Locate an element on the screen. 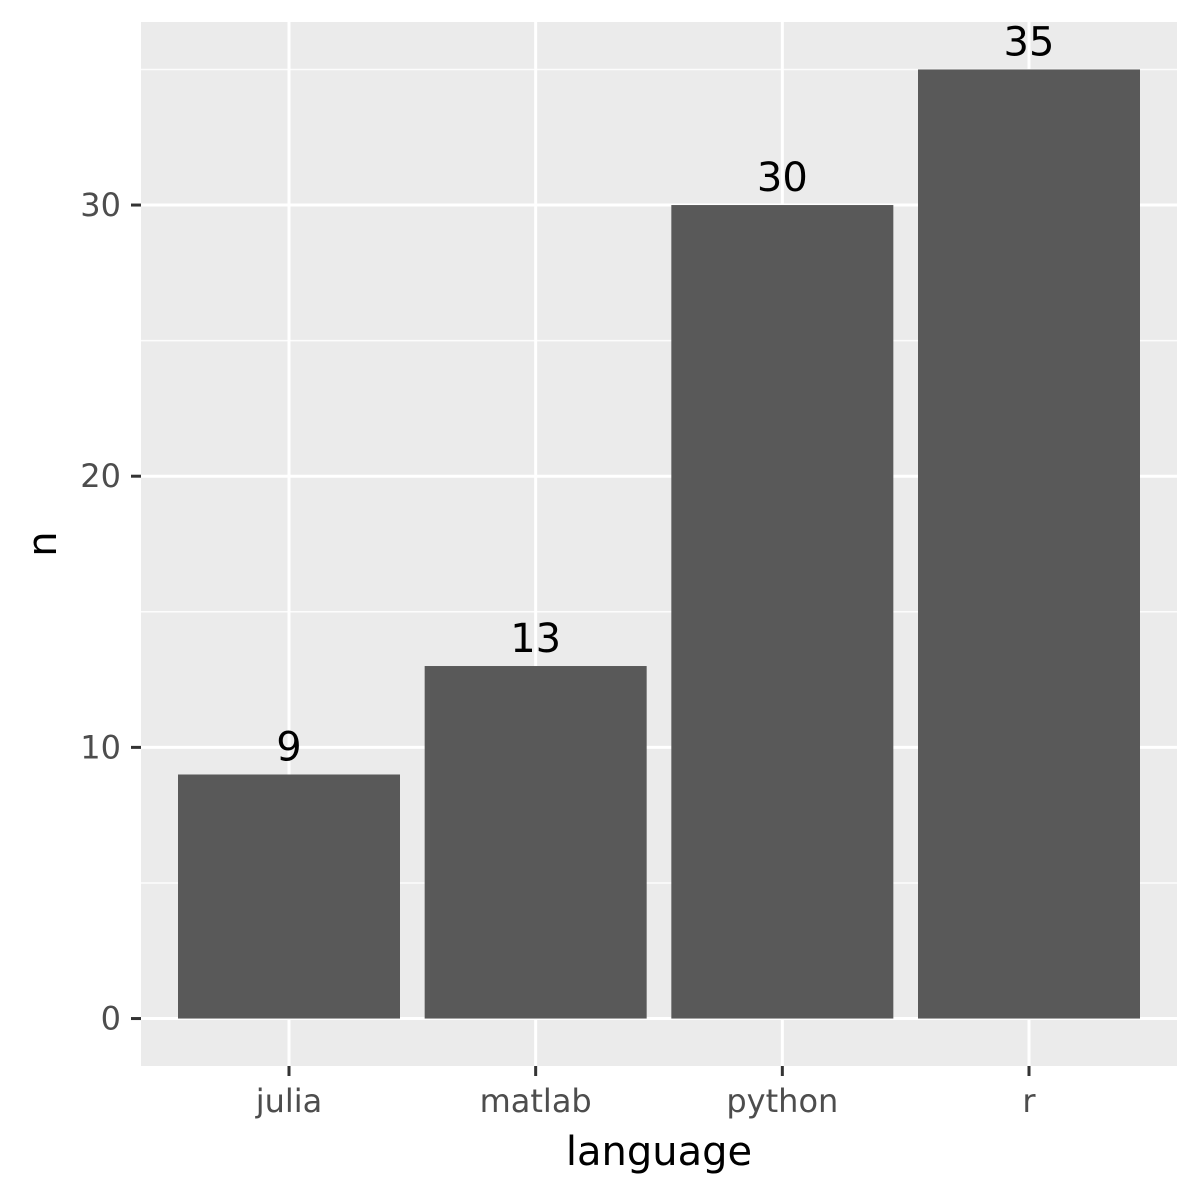  y-axis-title: n is located at coordinates (43, 543).